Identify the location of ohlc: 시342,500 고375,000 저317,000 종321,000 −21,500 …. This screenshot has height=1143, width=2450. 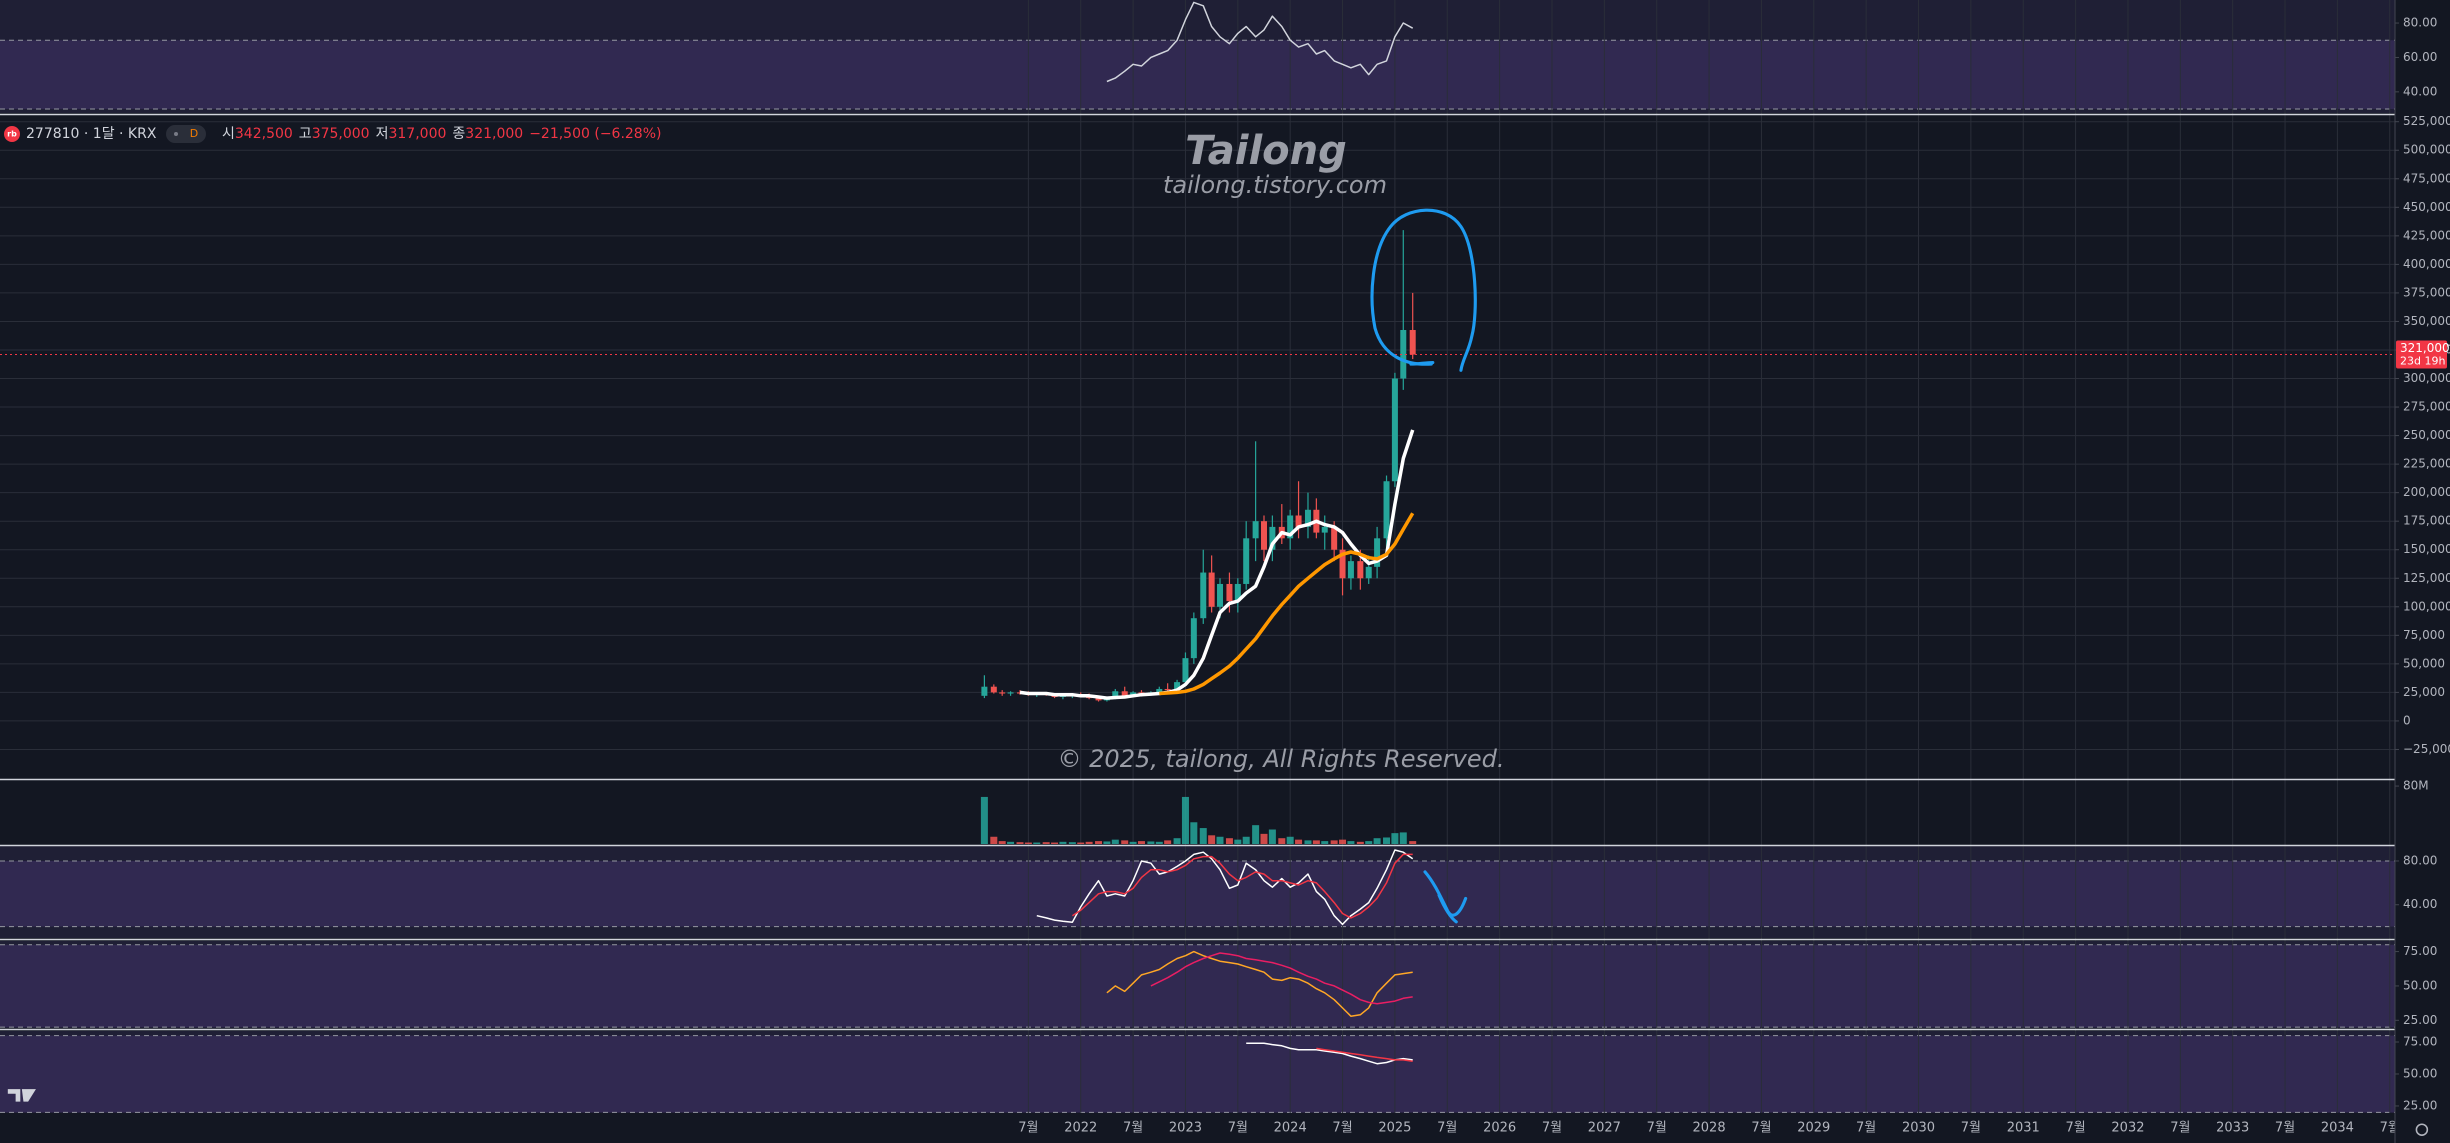
(441, 134).